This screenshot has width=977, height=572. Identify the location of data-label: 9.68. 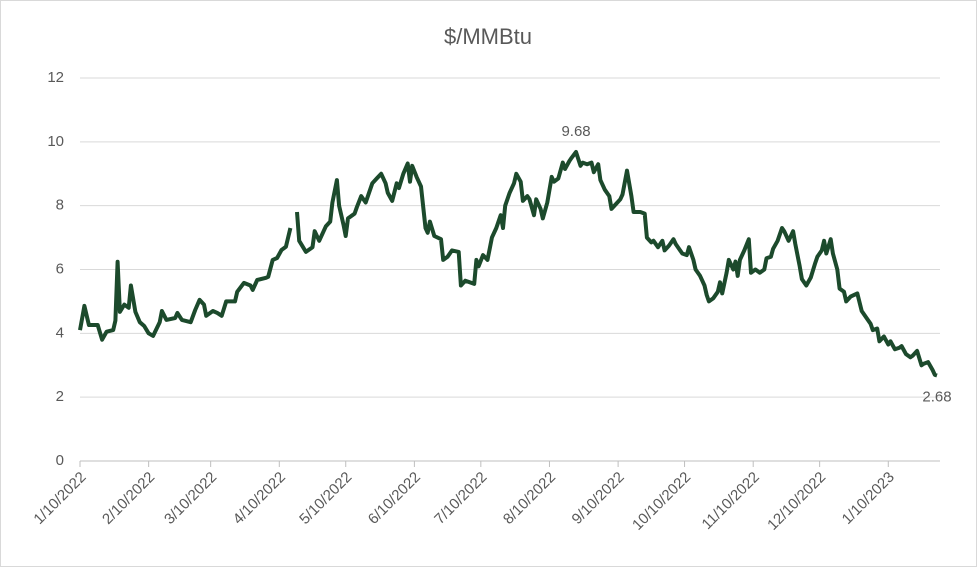
(575, 131).